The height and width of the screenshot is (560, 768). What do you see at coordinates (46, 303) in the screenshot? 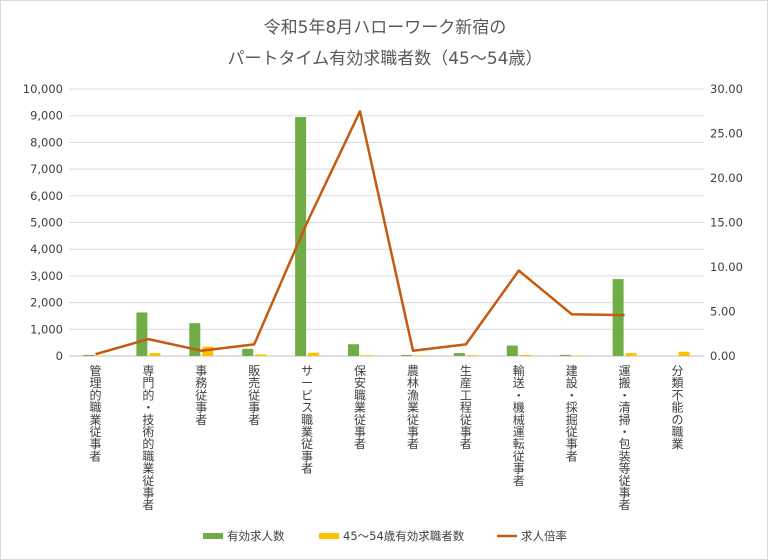
I see `y-left-tick-label: 2,000` at bounding box center [46, 303].